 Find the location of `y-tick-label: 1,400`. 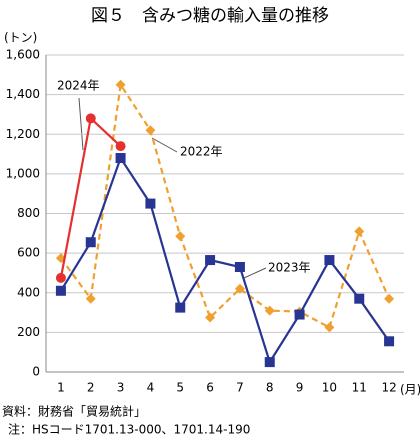

y-tick-label: 1,400 is located at coordinates (23, 94).